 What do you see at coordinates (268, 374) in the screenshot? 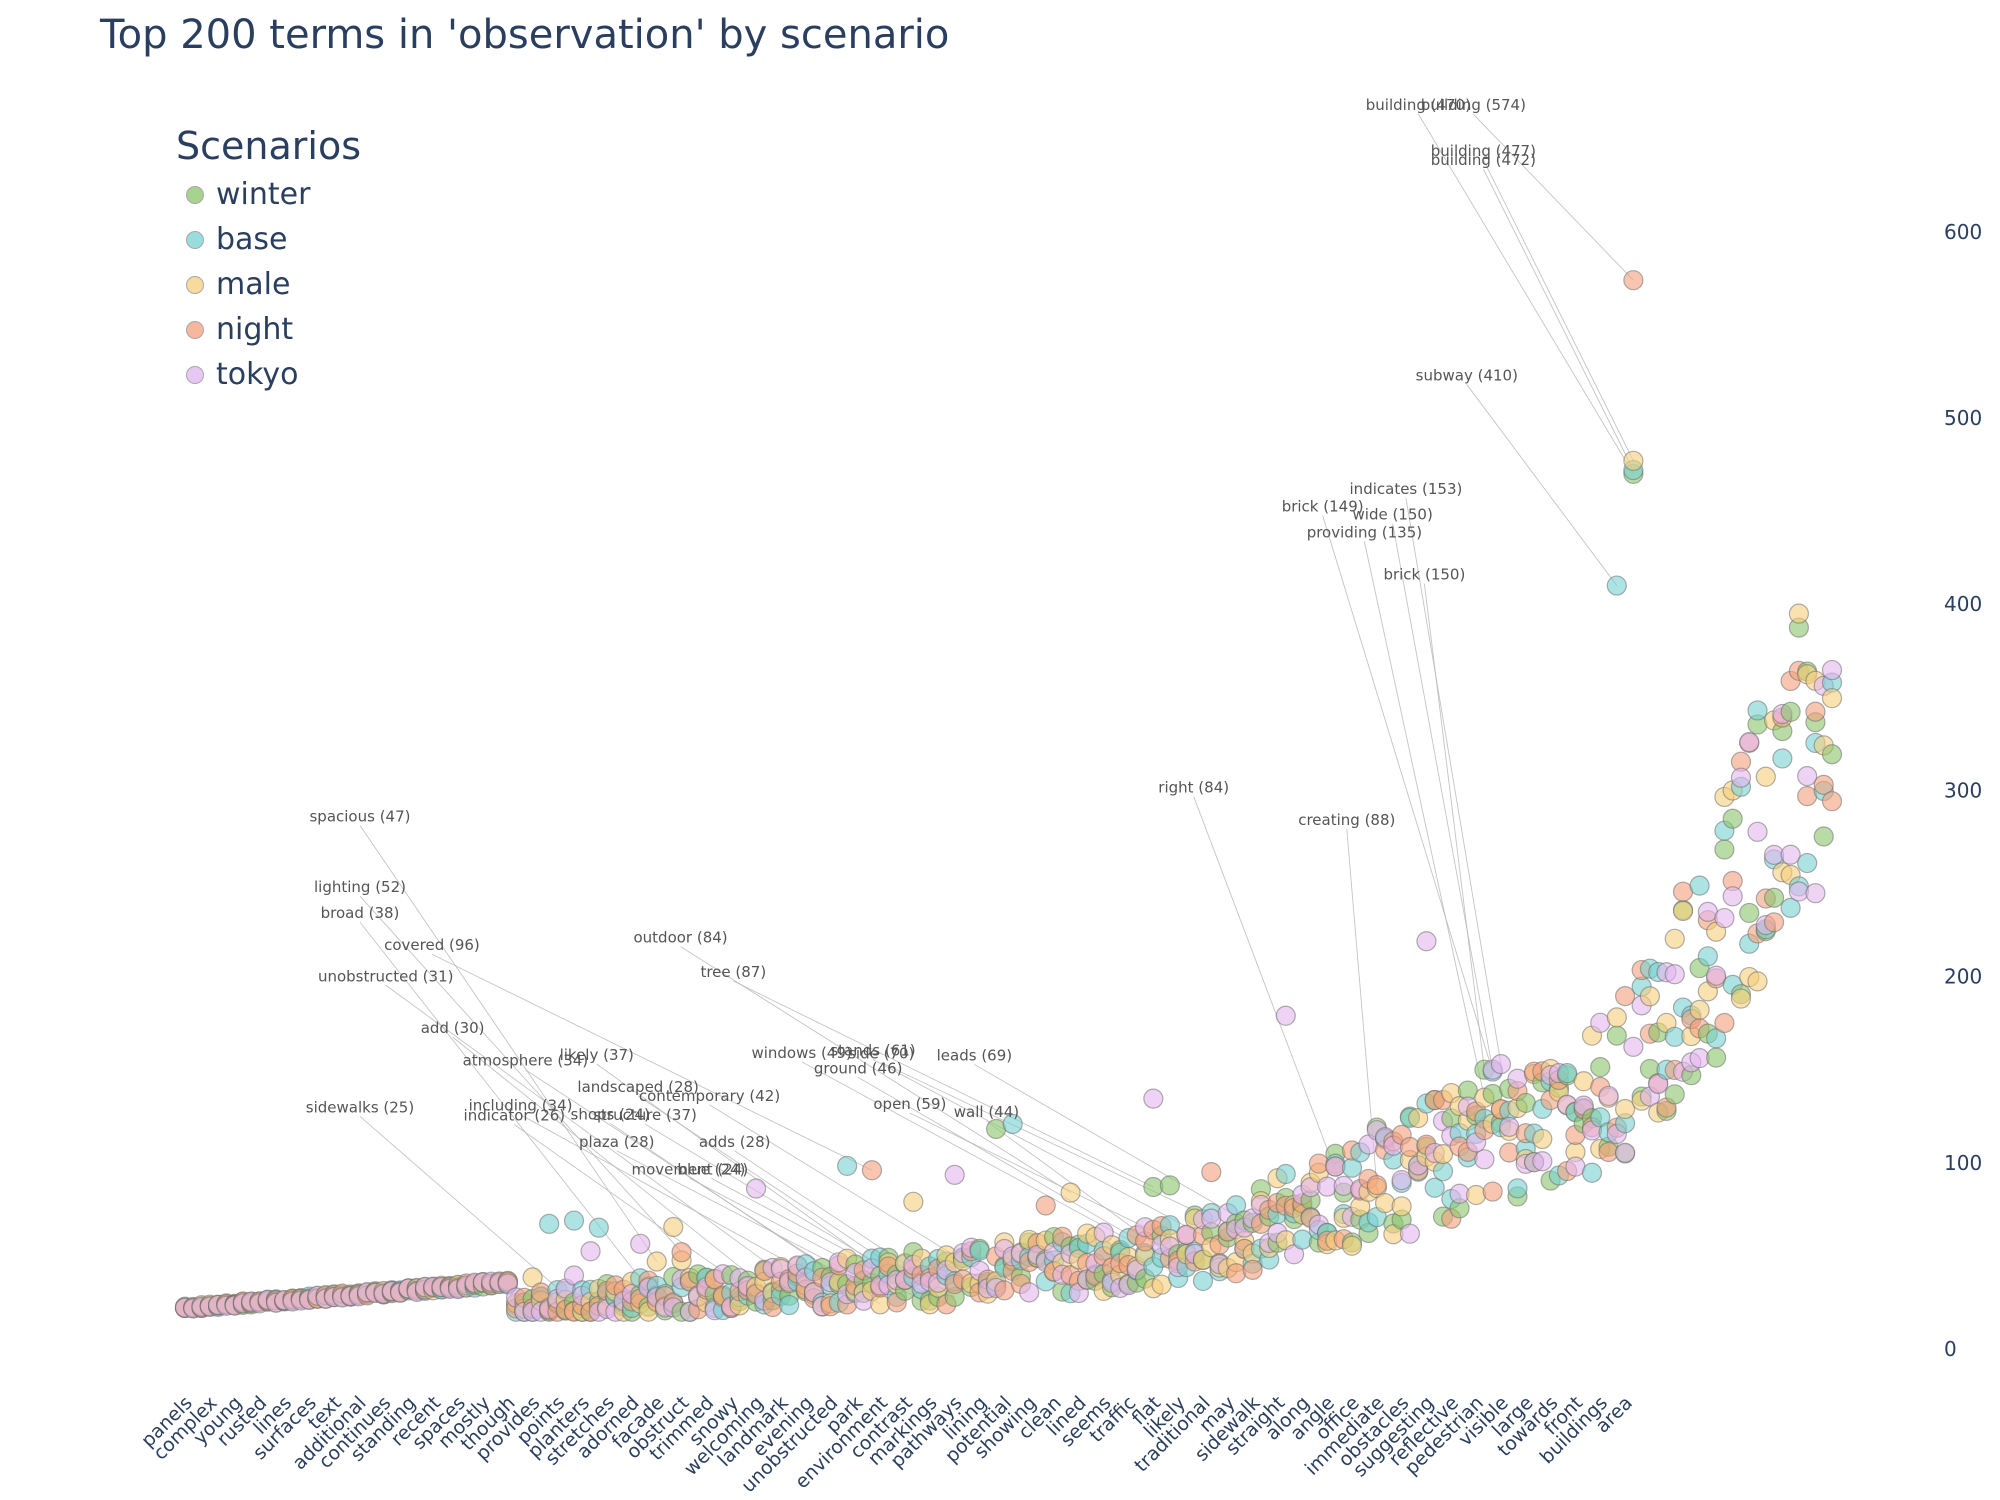
I see `legend-item-tokyo: tokyo` at bounding box center [268, 374].